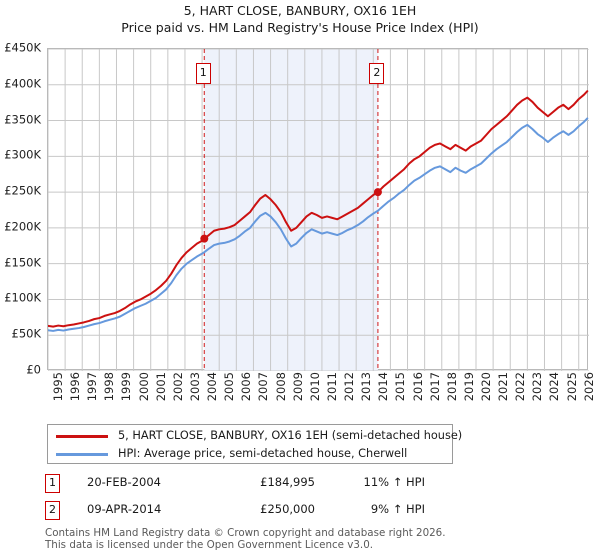 The height and width of the screenshot is (560, 600). I want to click on y-axis-tick-label: £250K, so click(22, 190).